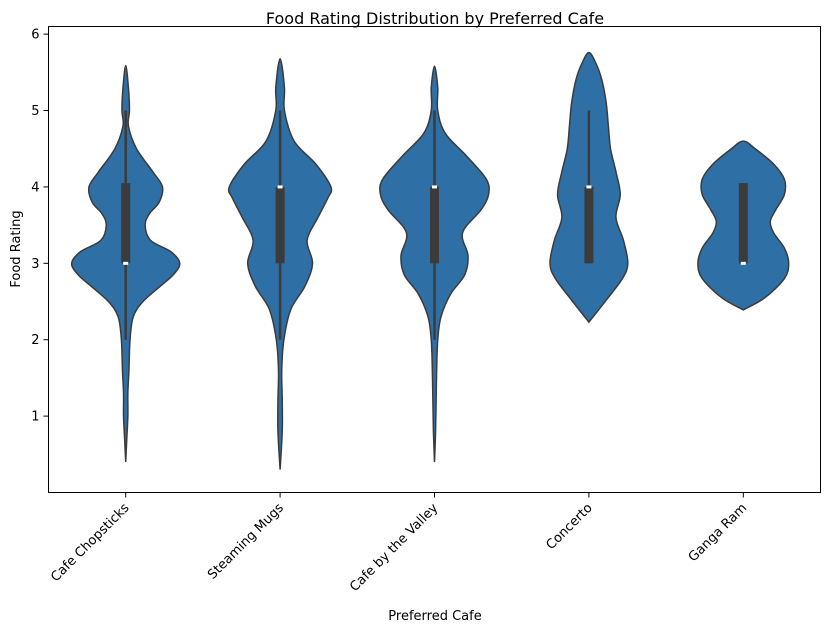 The width and height of the screenshot is (833, 632). I want to click on y-tick-label: 5, so click(35, 111).